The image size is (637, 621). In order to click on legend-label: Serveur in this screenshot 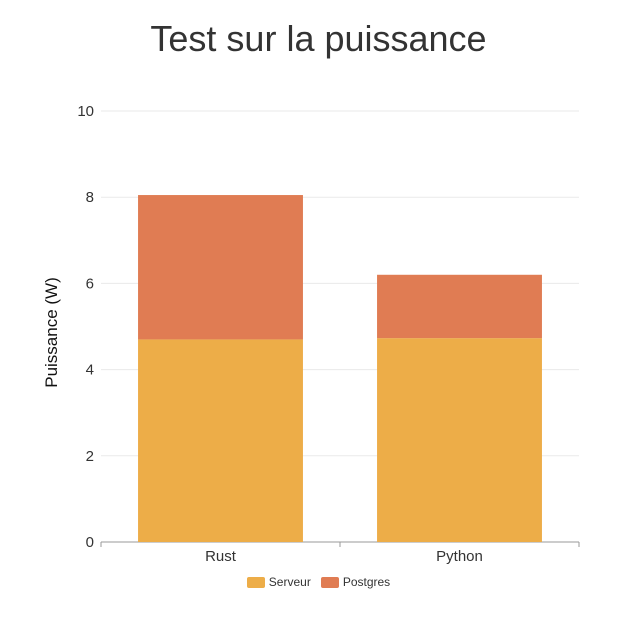, I will do `click(289, 582)`.